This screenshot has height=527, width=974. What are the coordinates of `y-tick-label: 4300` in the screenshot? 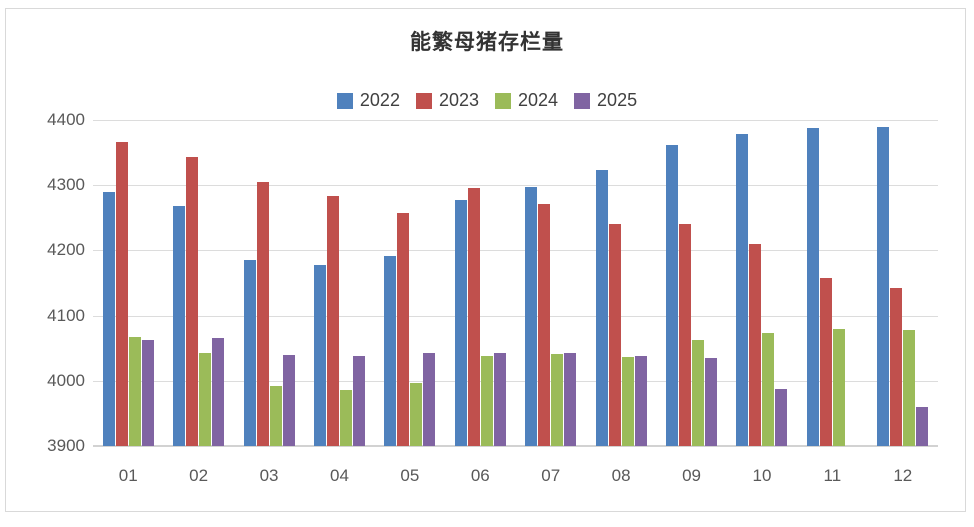 It's located at (66, 185).